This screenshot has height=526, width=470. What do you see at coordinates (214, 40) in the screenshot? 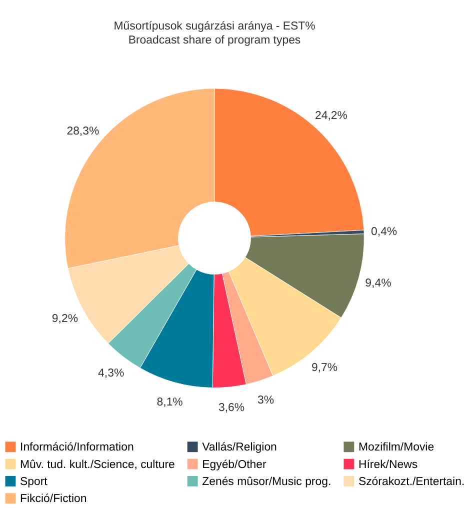
I see `chart-subtitle: Broadcast share of program types` at bounding box center [214, 40].